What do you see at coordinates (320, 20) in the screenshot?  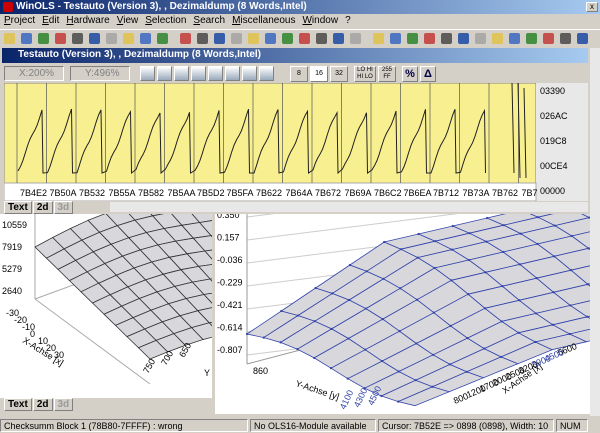 I see `menu-item: Window` at bounding box center [320, 20].